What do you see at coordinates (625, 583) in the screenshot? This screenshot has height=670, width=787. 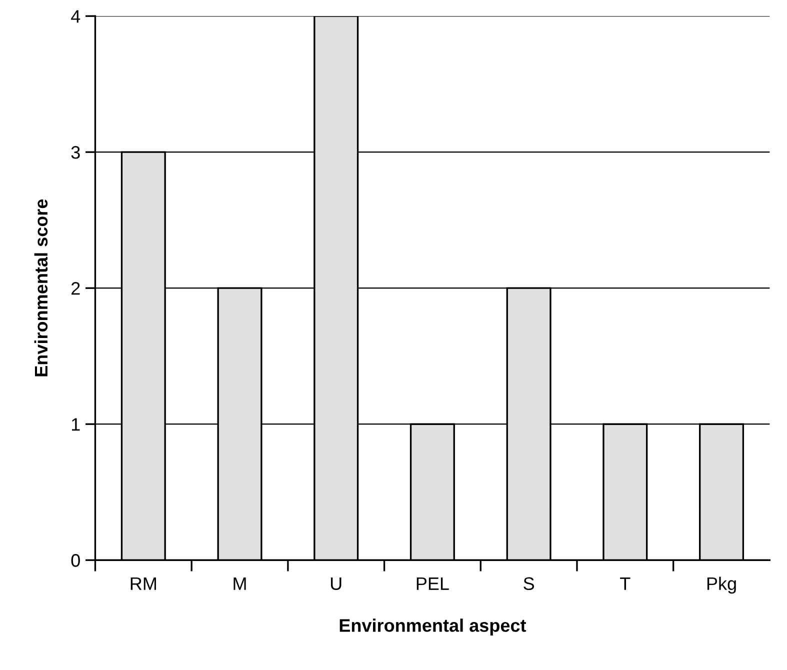 I see `x-tick-label: T` at bounding box center [625, 583].